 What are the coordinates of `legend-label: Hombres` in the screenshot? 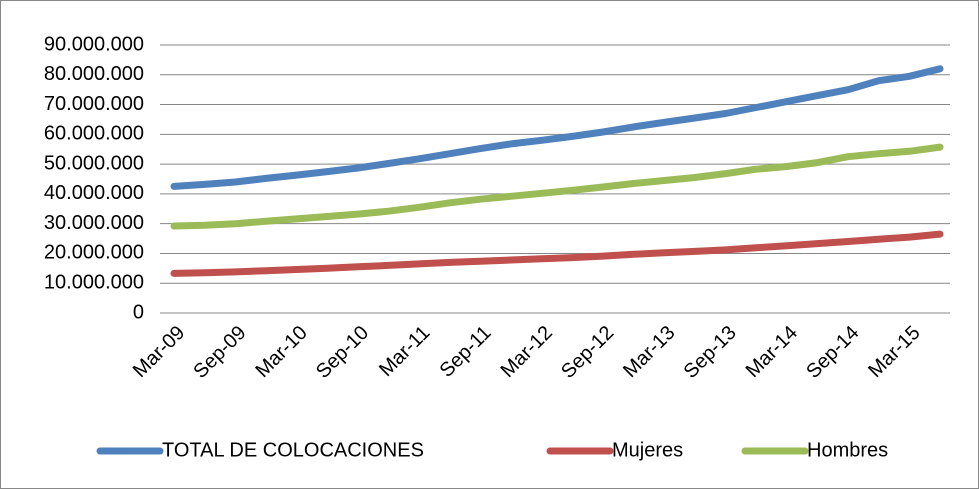 It's located at (847, 450).